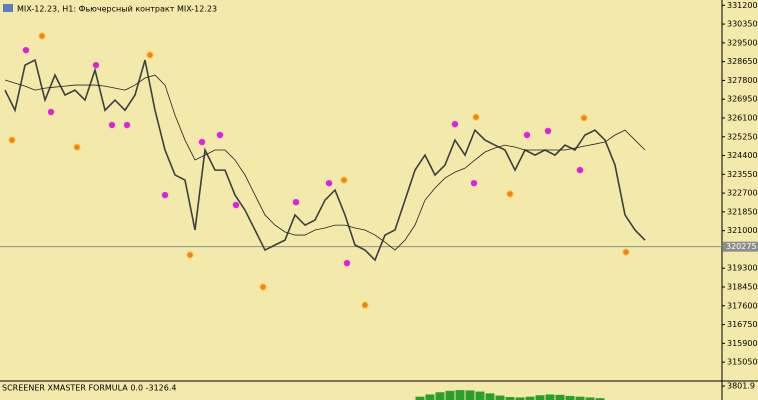 Image resolution: width=758 pixels, height=400 pixels. I want to click on indicator-label: SCREENER XMASTER FORMULA 0.0 -3126.4, so click(89, 388).